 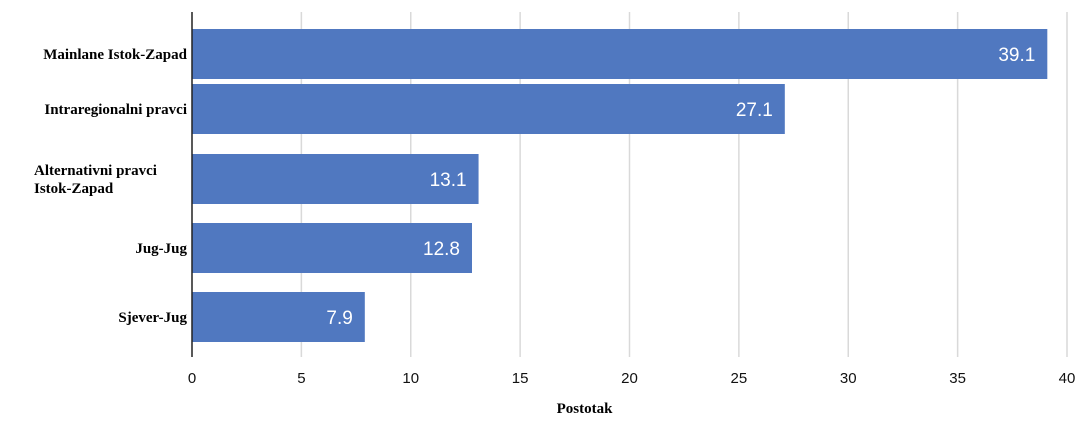 What do you see at coordinates (957, 378) in the screenshot?
I see `x-tick-label: 35` at bounding box center [957, 378].